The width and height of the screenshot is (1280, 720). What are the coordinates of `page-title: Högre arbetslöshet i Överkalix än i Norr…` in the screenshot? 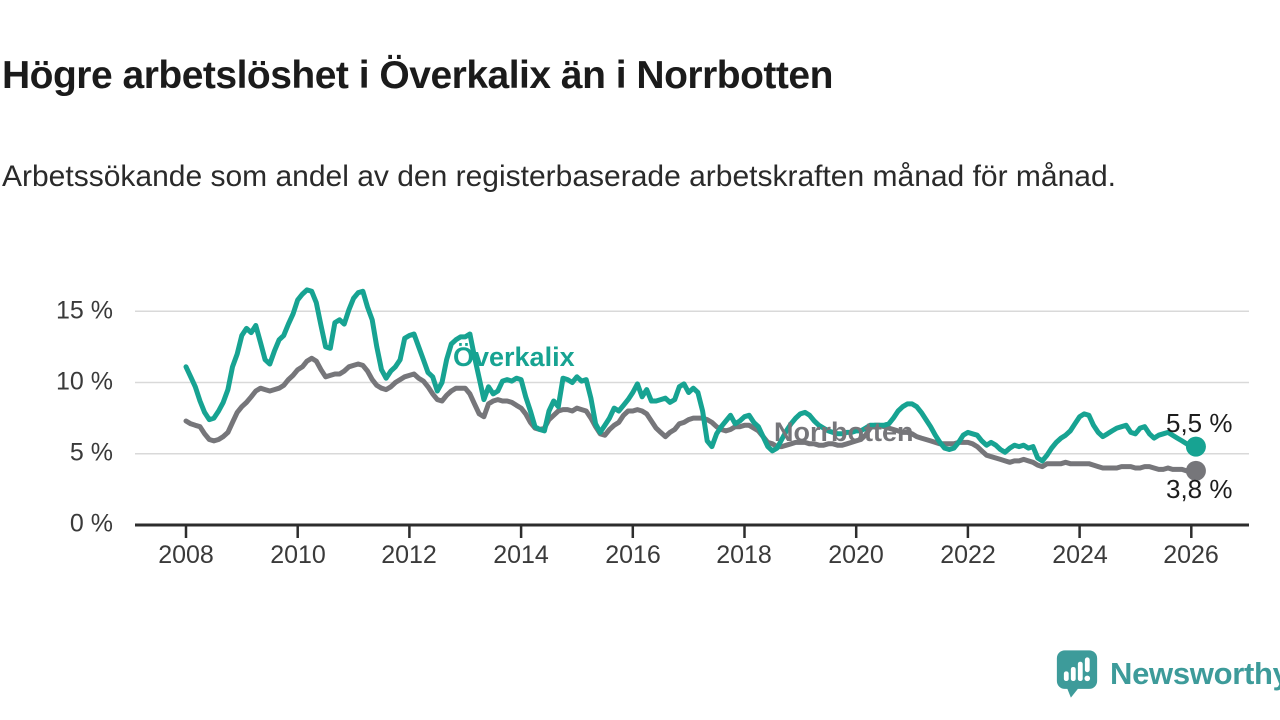 It's located at (417, 76).